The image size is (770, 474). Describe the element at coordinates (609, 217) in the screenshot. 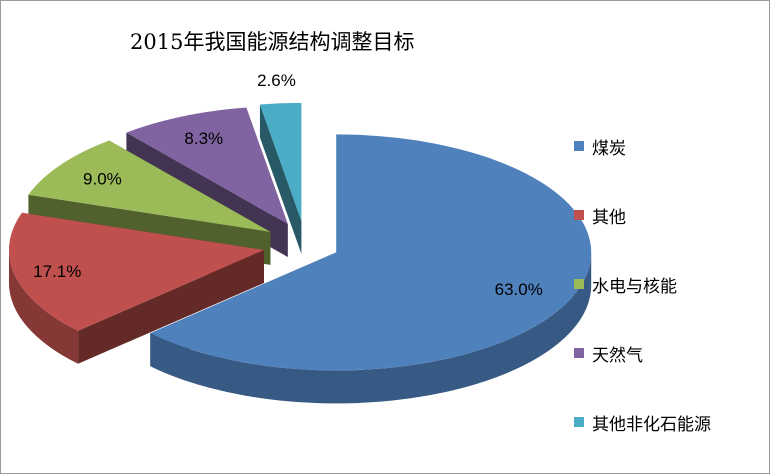

I see `legend-label-1: 其他` at that location.